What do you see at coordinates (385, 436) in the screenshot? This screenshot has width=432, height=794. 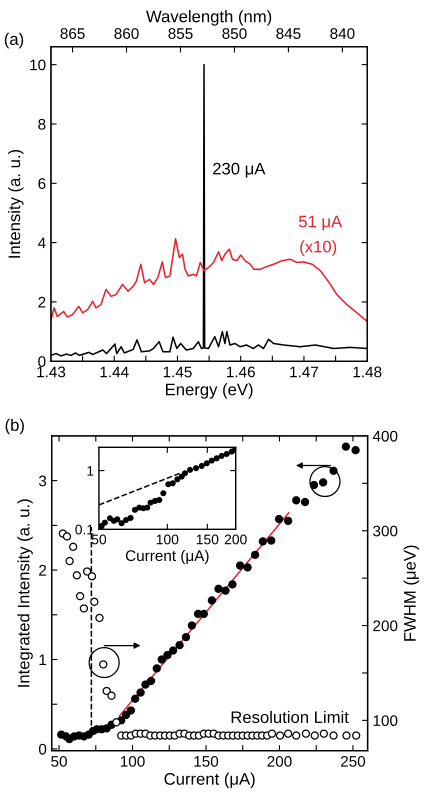 I see `y2-tick-label: 400` at bounding box center [385, 436].